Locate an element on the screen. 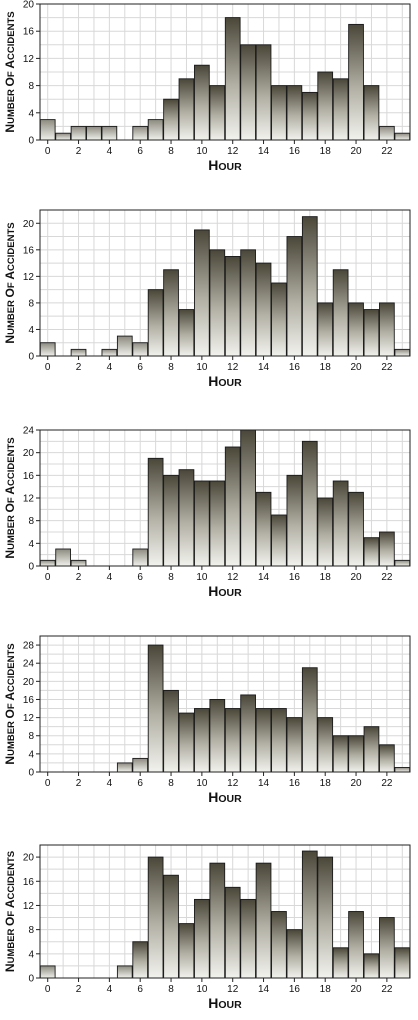  x-tick-label: 4 is located at coordinates (110, 151).